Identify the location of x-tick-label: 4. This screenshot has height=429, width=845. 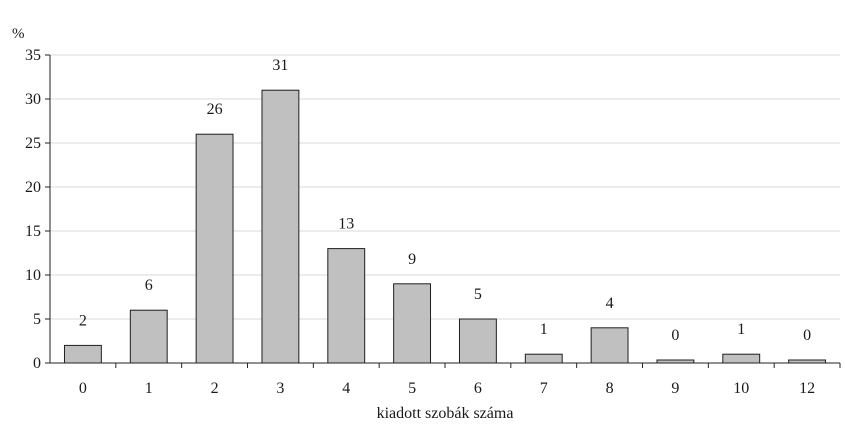
(346, 388).